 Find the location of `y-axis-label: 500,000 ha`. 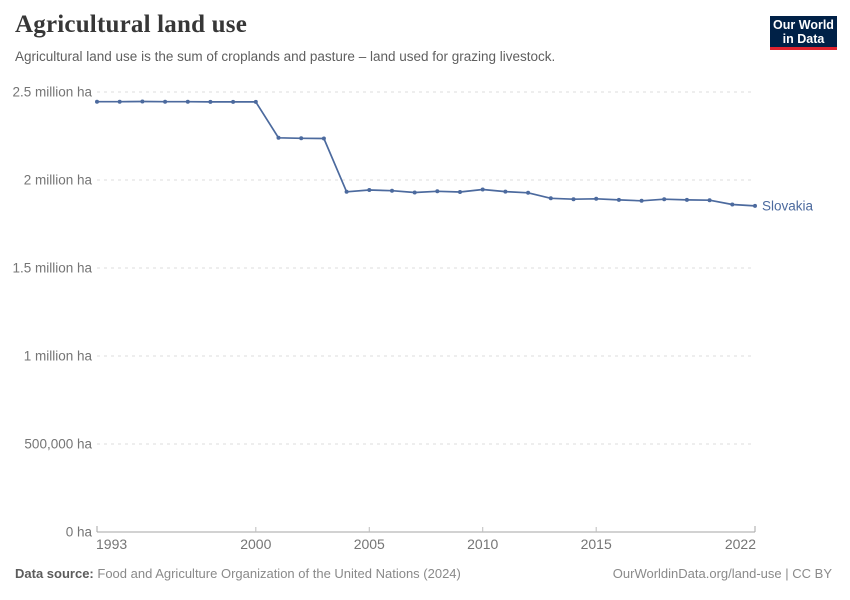

y-axis-label: 500,000 ha is located at coordinates (58, 444).